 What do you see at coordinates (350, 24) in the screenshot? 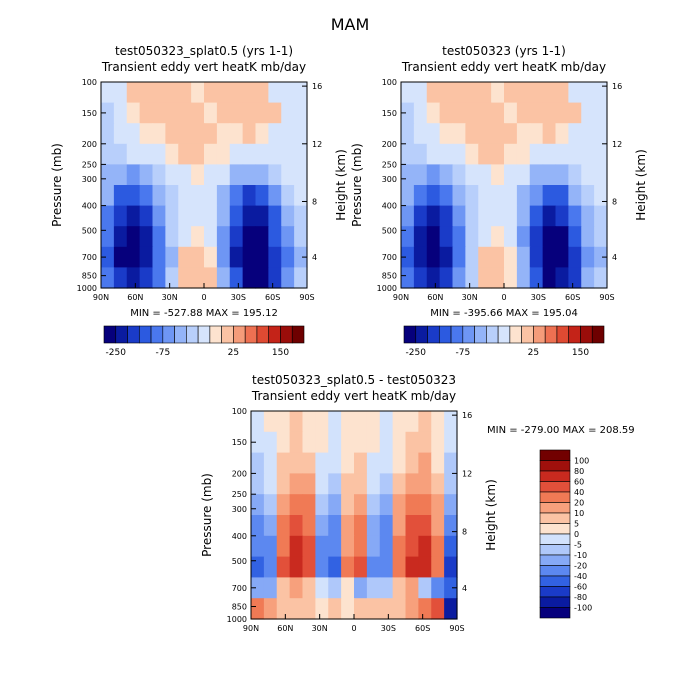
I see `page-title: MAM` at bounding box center [350, 24].